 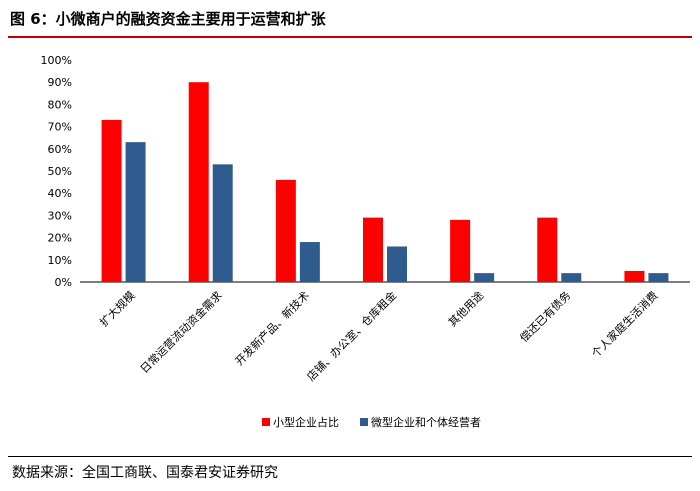 I want to click on y-tick-label: 80%, so click(x=60, y=104).